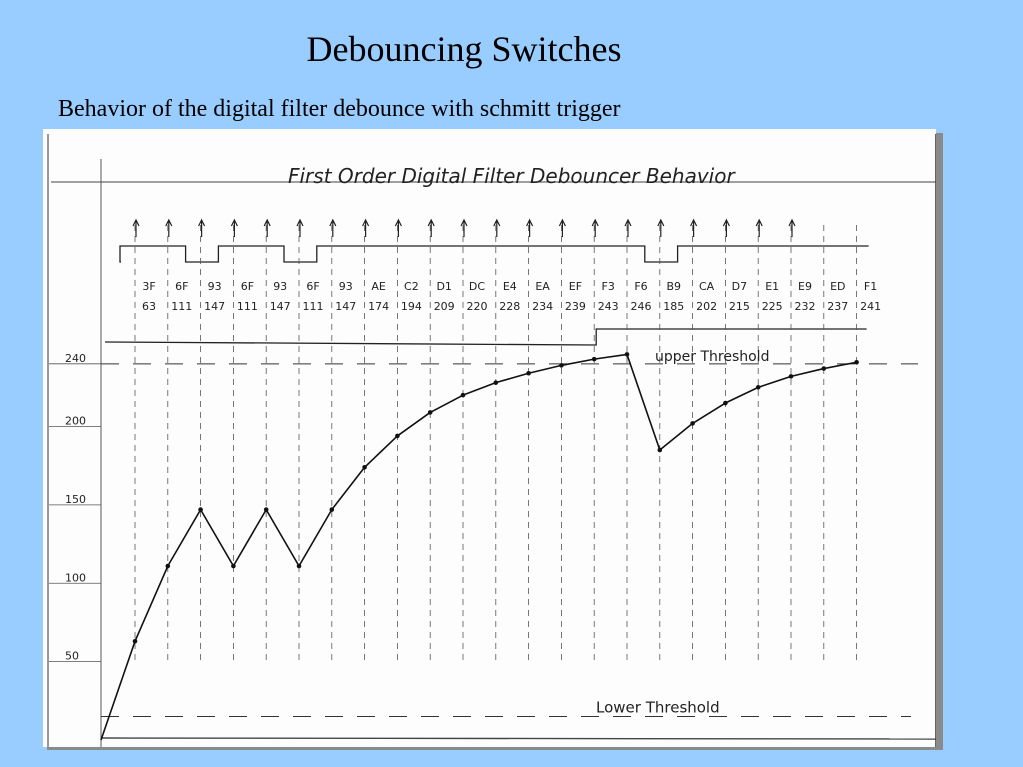 Image resolution: width=1023 pixels, height=767 pixels. I want to click on y-tick-label: 240, so click(75, 358).